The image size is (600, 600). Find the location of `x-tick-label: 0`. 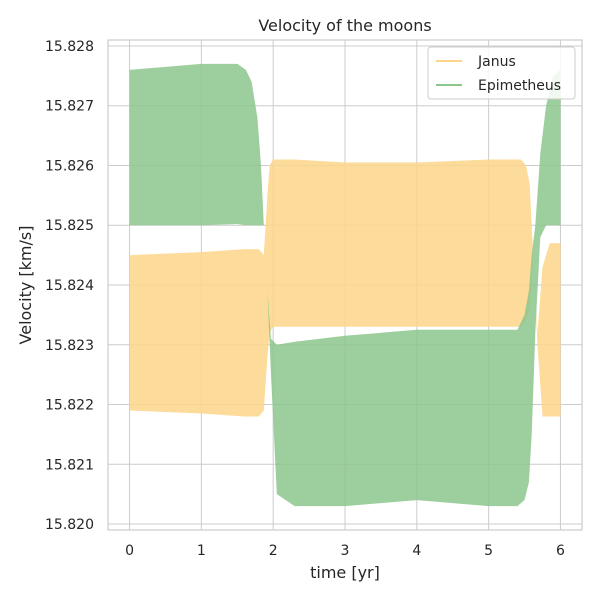

x-tick-label: 0 is located at coordinates (129, 551).